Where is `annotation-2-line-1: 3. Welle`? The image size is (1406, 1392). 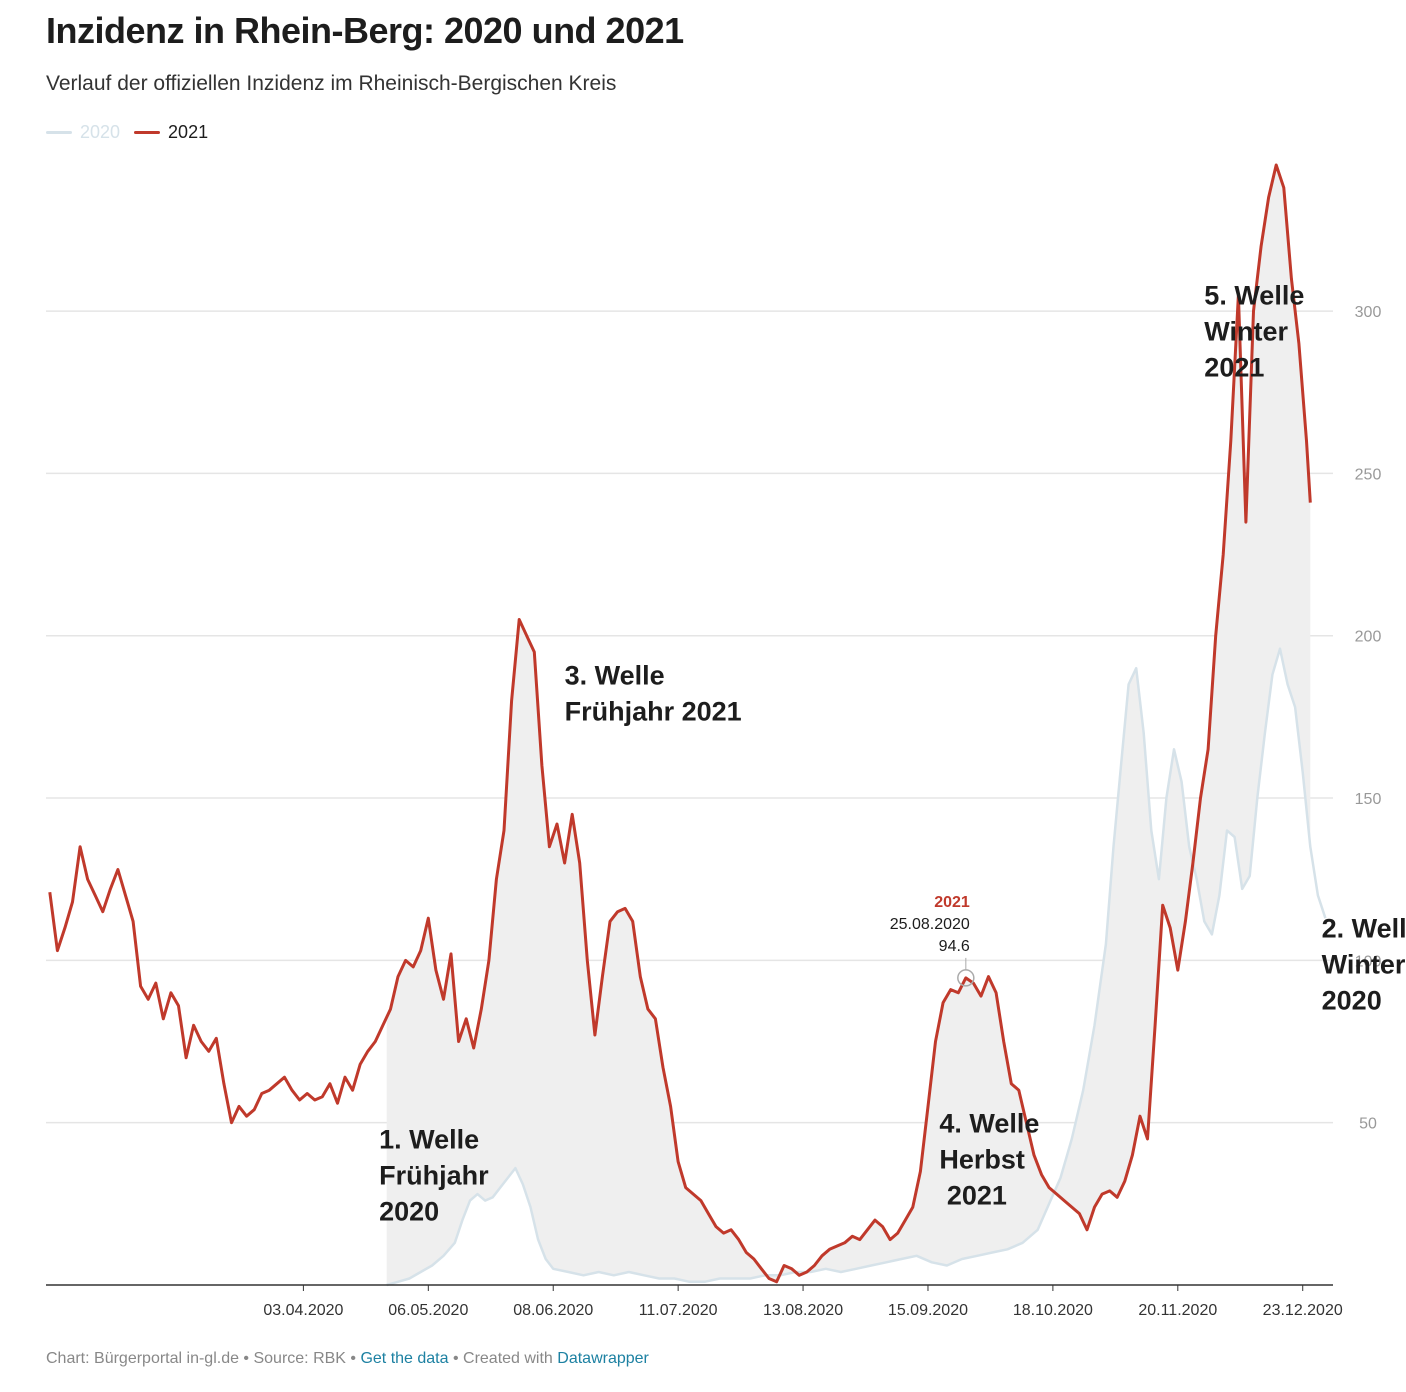
annotation-2-line-1: 3. Welle is located at coordinates (615, 675).